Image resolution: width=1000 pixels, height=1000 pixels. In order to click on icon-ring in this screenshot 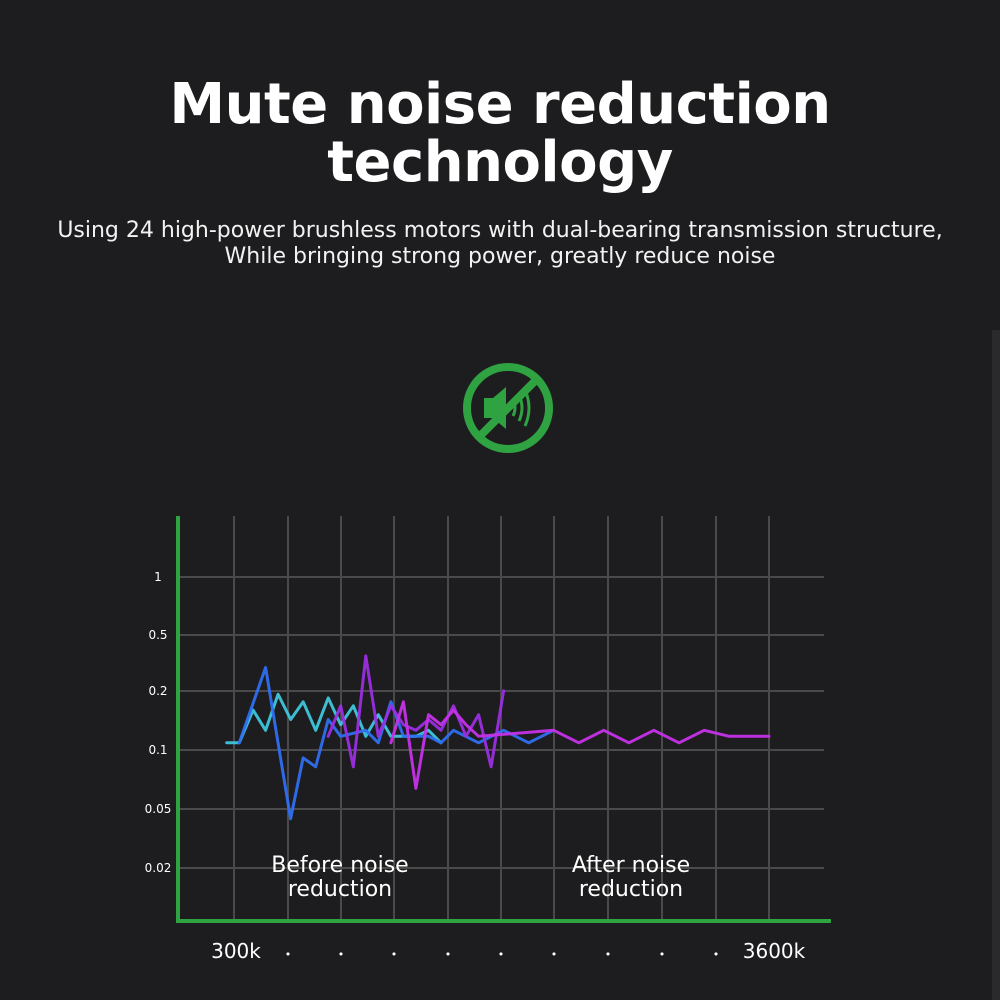, I will do `click(508, 408)`.